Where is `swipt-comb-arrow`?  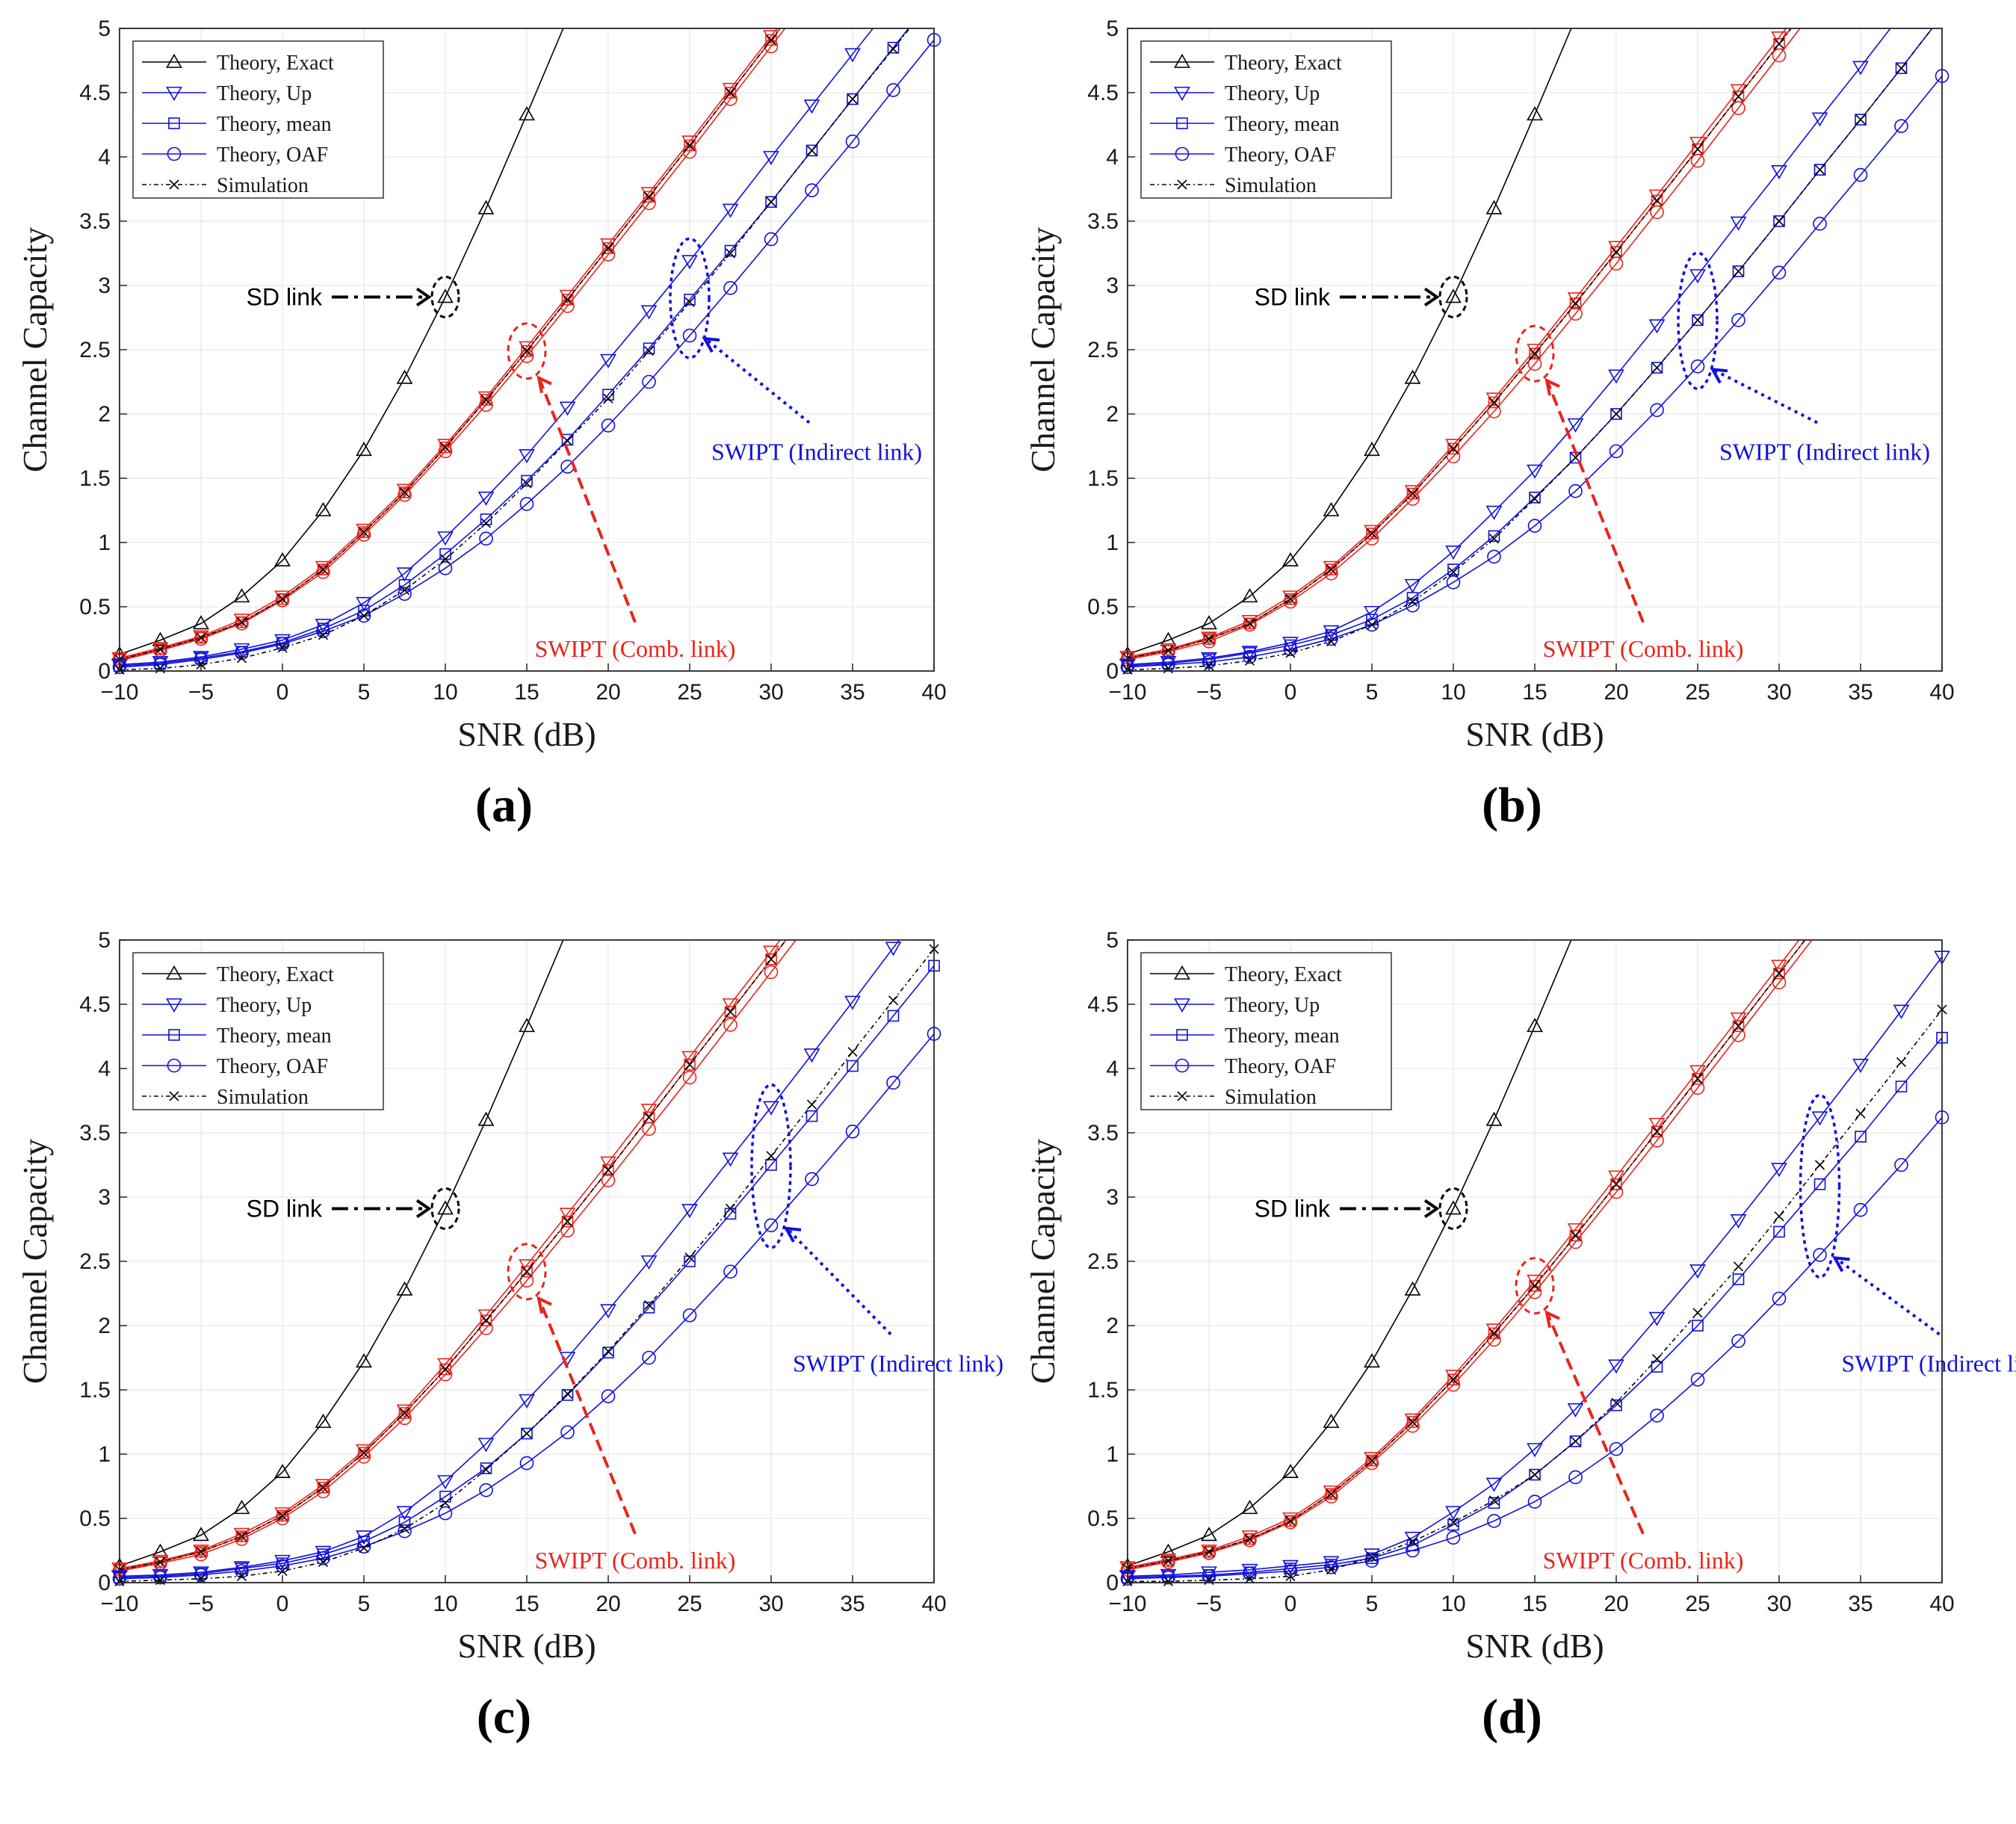 swipt-comb-arrow is located at coordinates (1596, 1425).